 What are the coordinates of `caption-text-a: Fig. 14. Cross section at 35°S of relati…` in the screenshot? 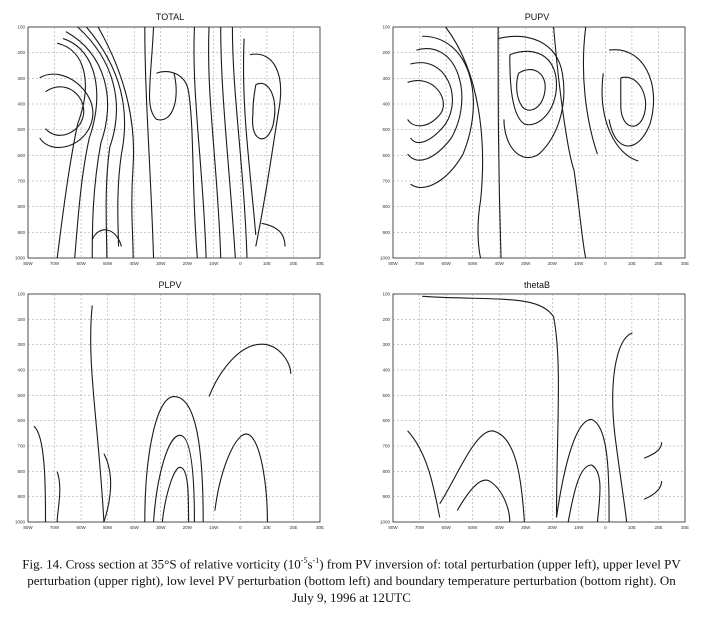 It's located at (161, 564).